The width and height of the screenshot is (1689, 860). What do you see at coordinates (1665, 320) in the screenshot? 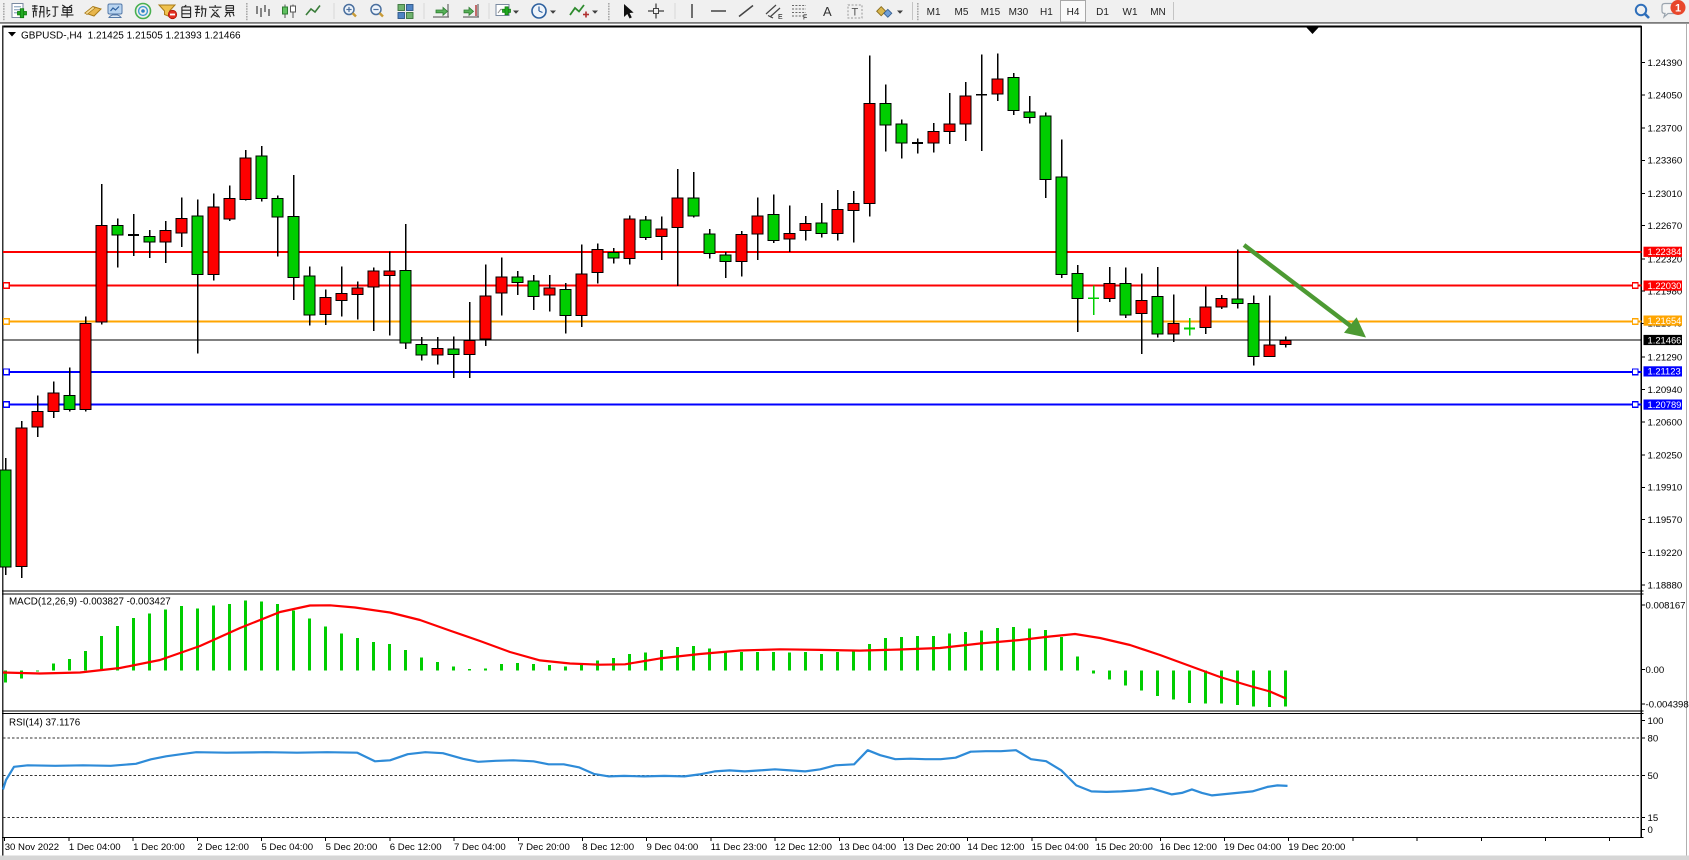
I see `svg-text: 1.21654` at bounding box center [1665, 320].